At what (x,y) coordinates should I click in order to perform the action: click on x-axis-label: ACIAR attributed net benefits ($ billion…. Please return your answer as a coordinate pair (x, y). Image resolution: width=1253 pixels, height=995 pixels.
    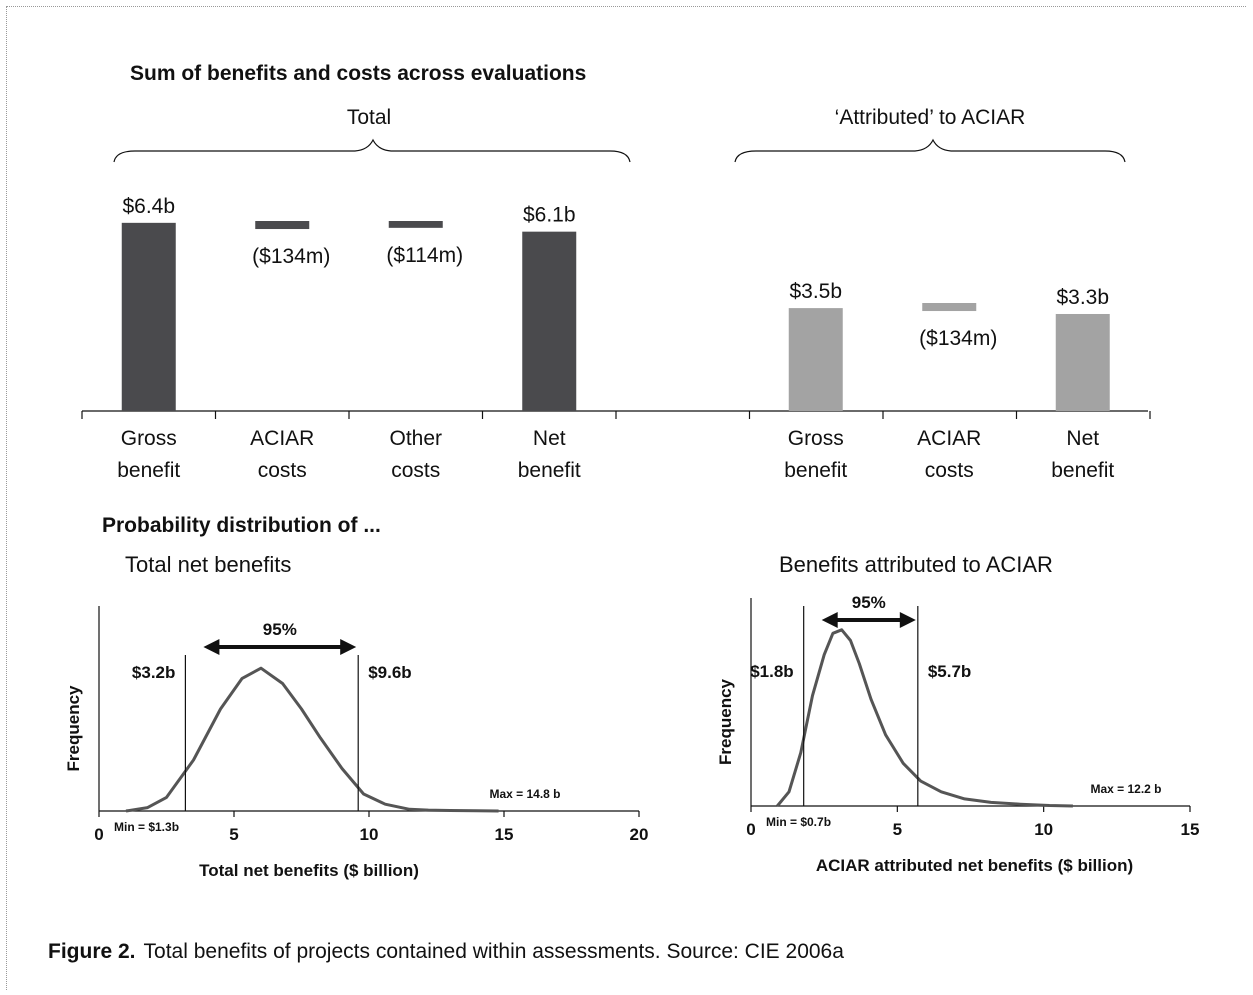
    Looking at the image, I should click on (974, 865).